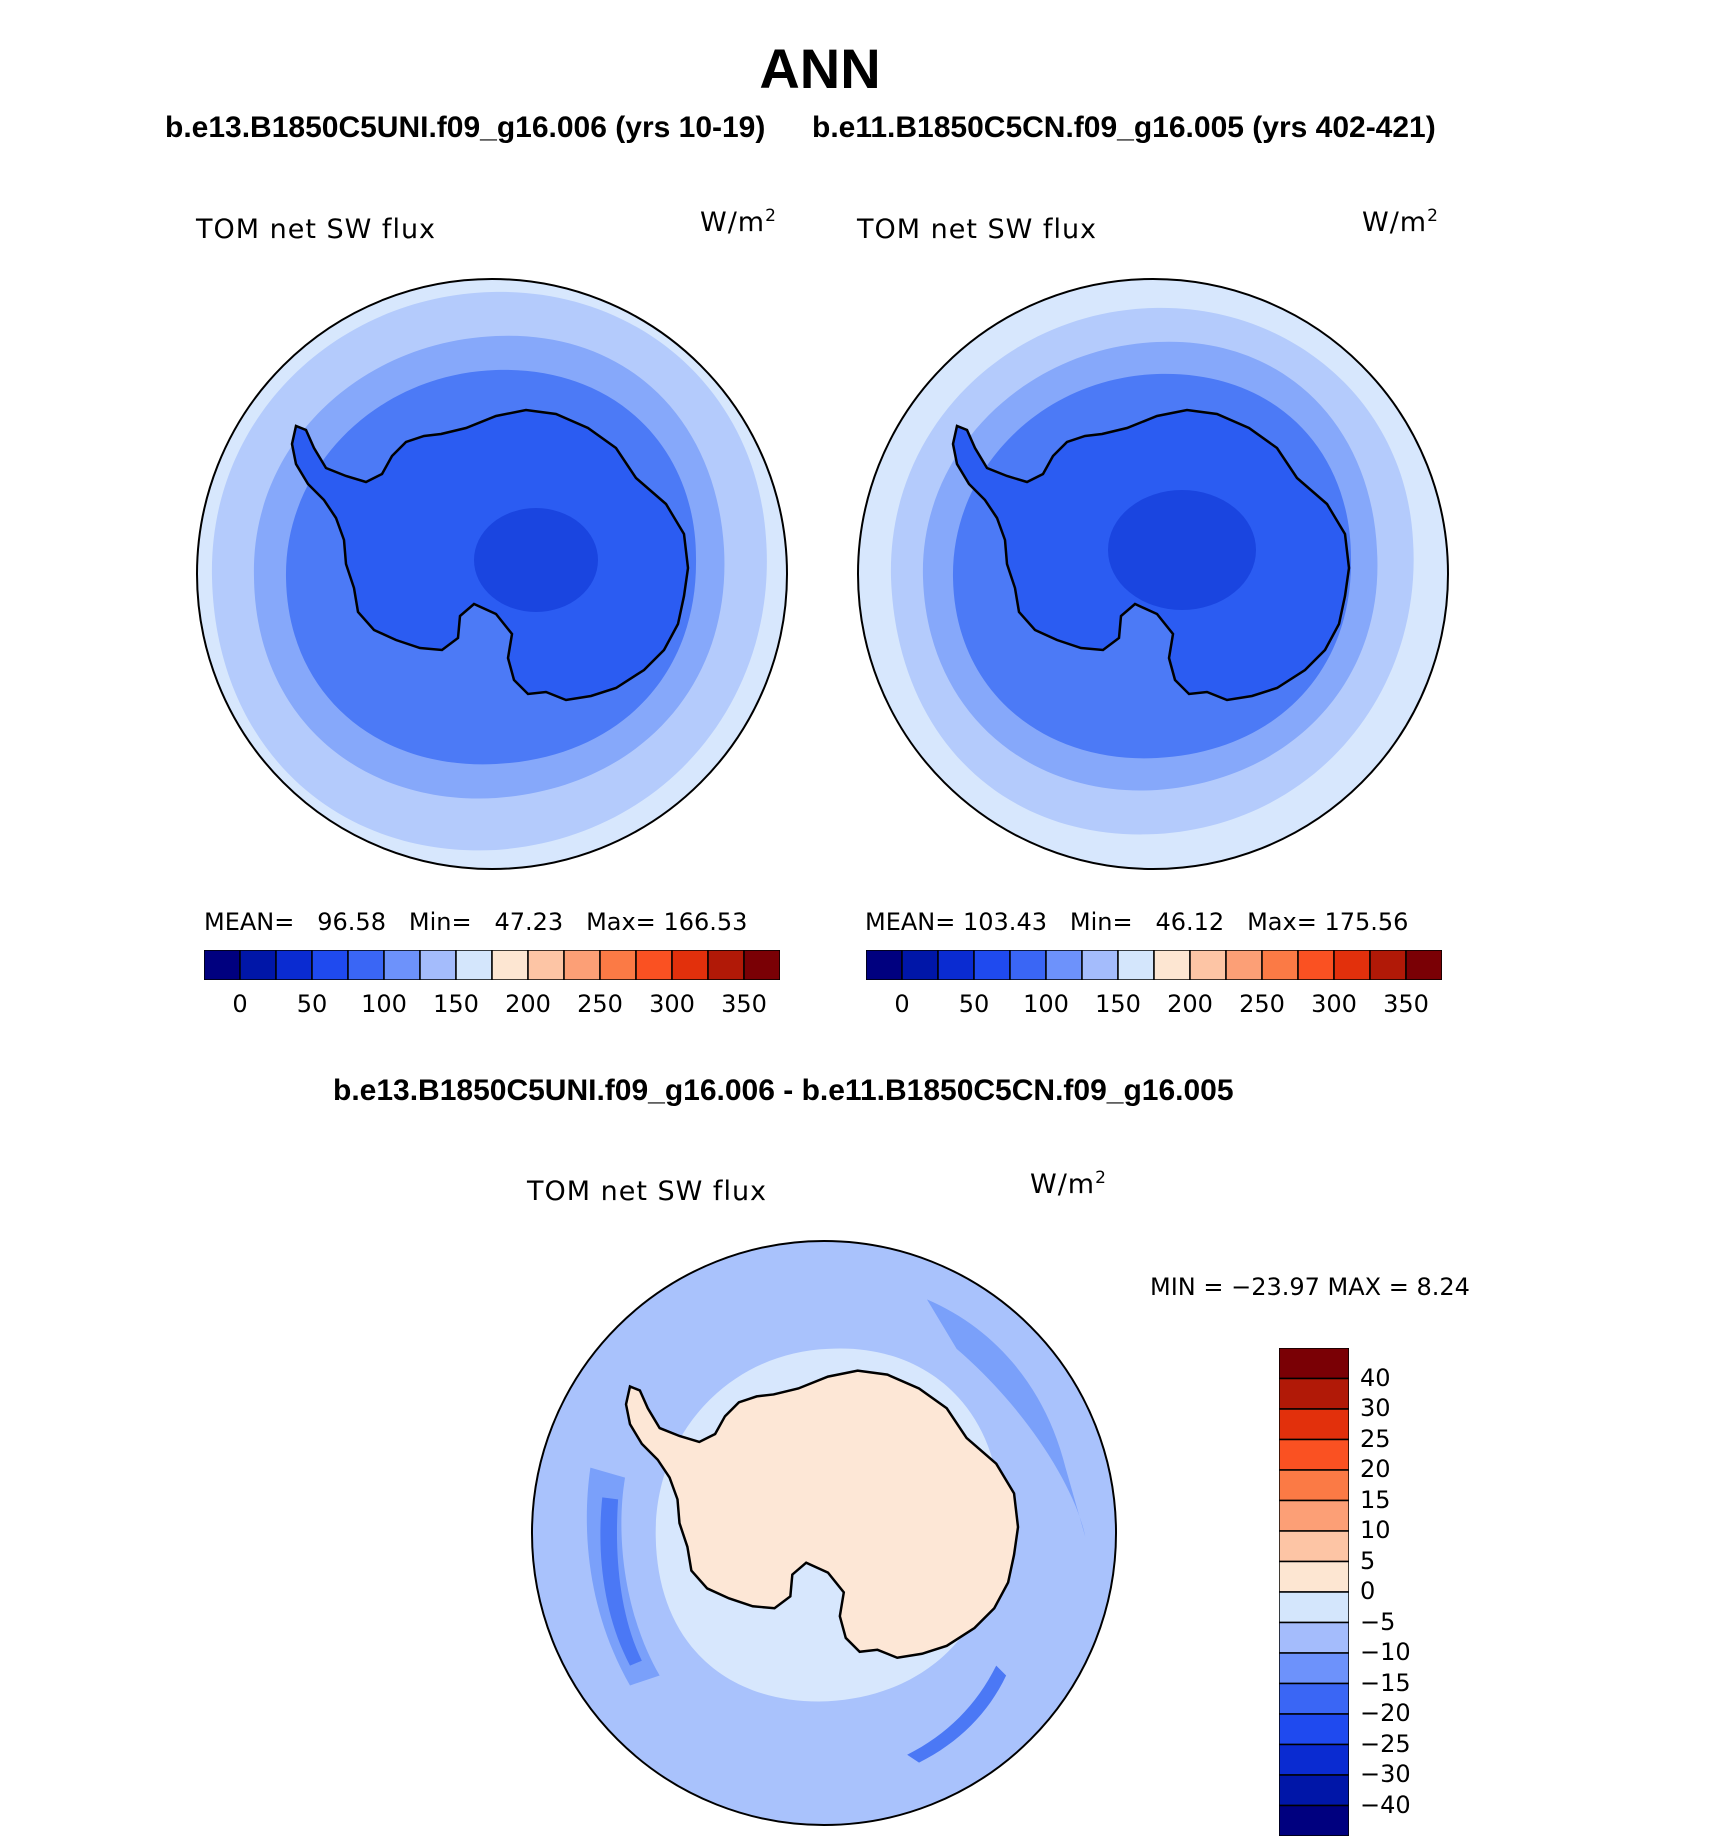 The image size is (1710, 1840). What do you see at coordinates (1068, 1184) in the screenshot?
I see `diff-units-label: W/m2` at bounding box center [1068, 1184].